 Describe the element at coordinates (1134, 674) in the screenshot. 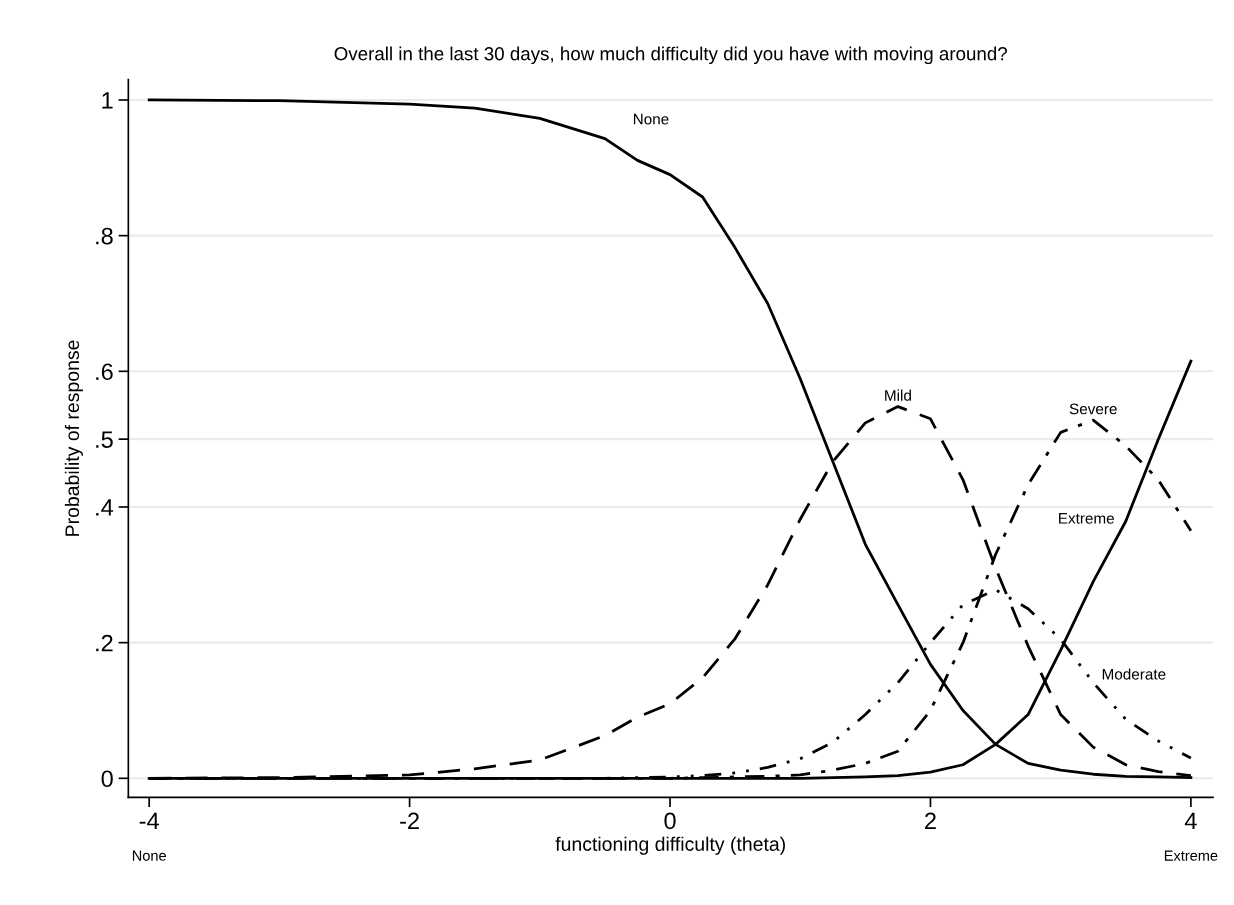

I see `series-label: Moderate` at that location.